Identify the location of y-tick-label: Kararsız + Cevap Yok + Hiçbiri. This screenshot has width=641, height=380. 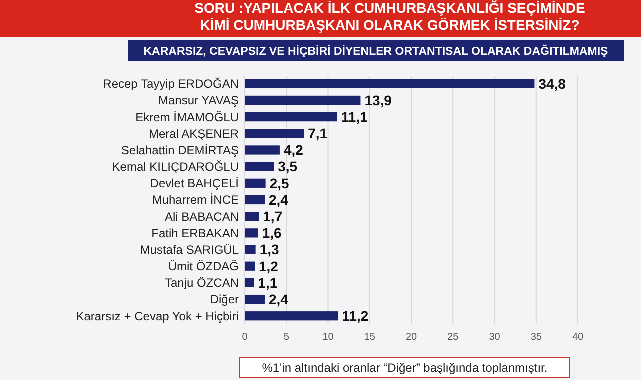
(157, 316).